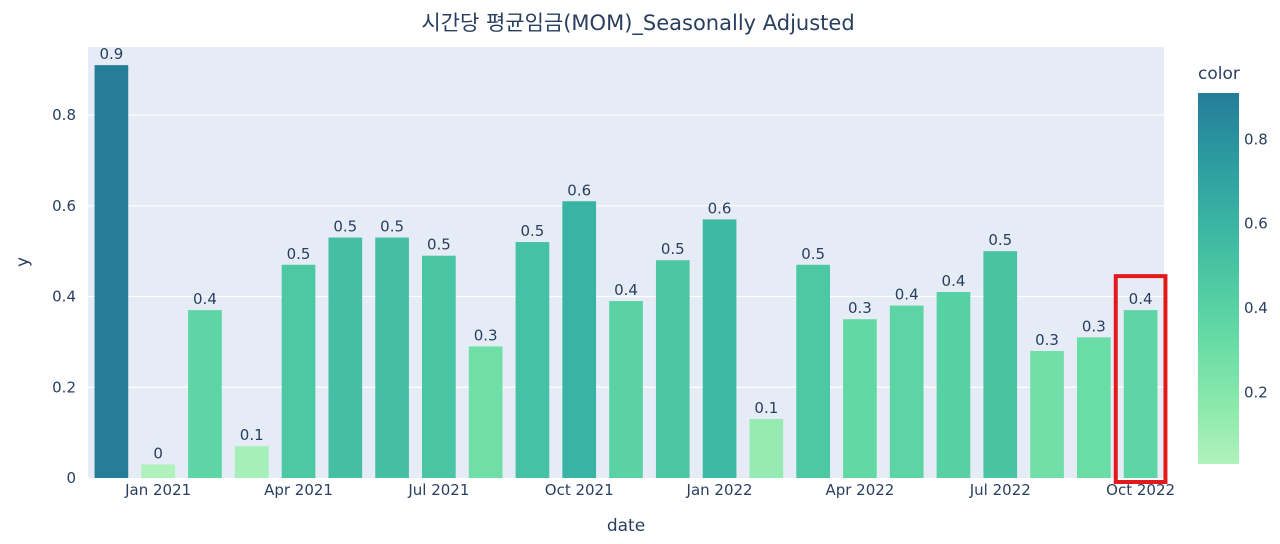 The width and height of the screenshot is (1280, 544). What do you see at coordinates (1000, 490) in the screenshot?
I see `x-tick-label: Jul 2022` at bounding box center [1000, 490].